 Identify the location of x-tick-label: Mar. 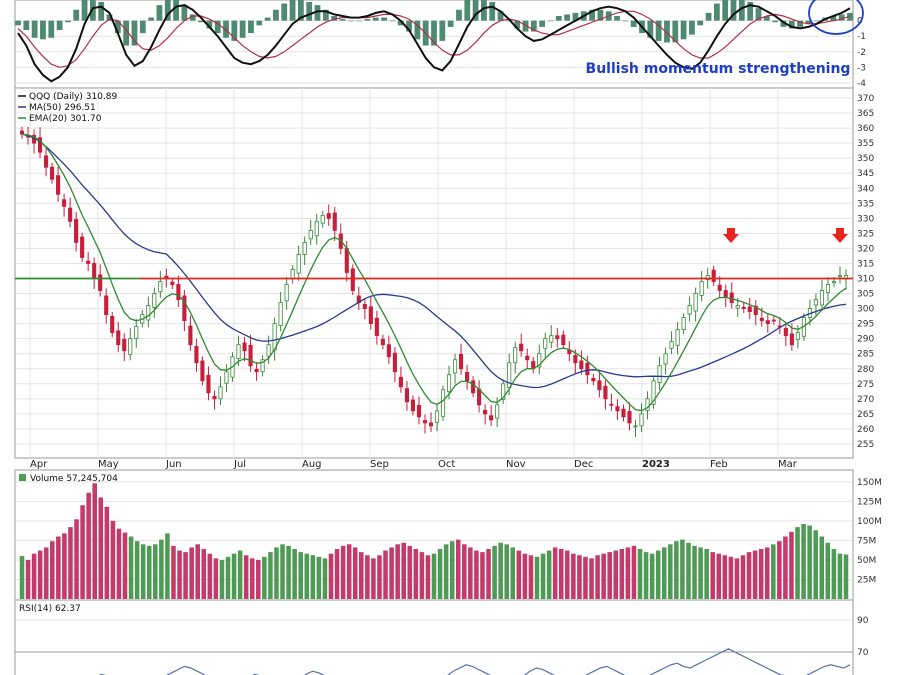
(788, 464).